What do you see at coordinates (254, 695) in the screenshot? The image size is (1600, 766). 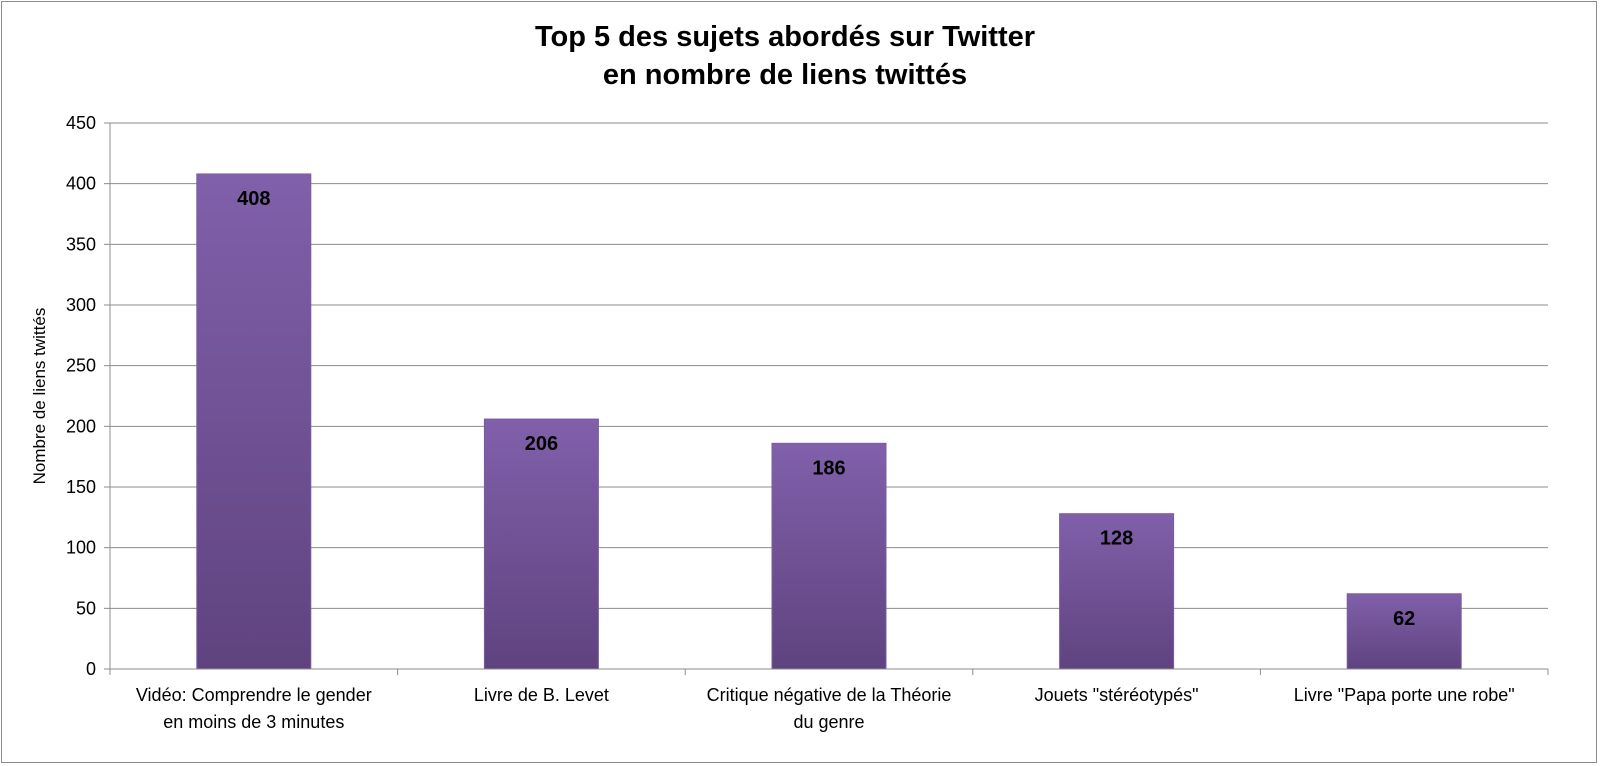 I see `x-category-label: Vidéo: Comprendre le gender` at bounding box center [254, 695].